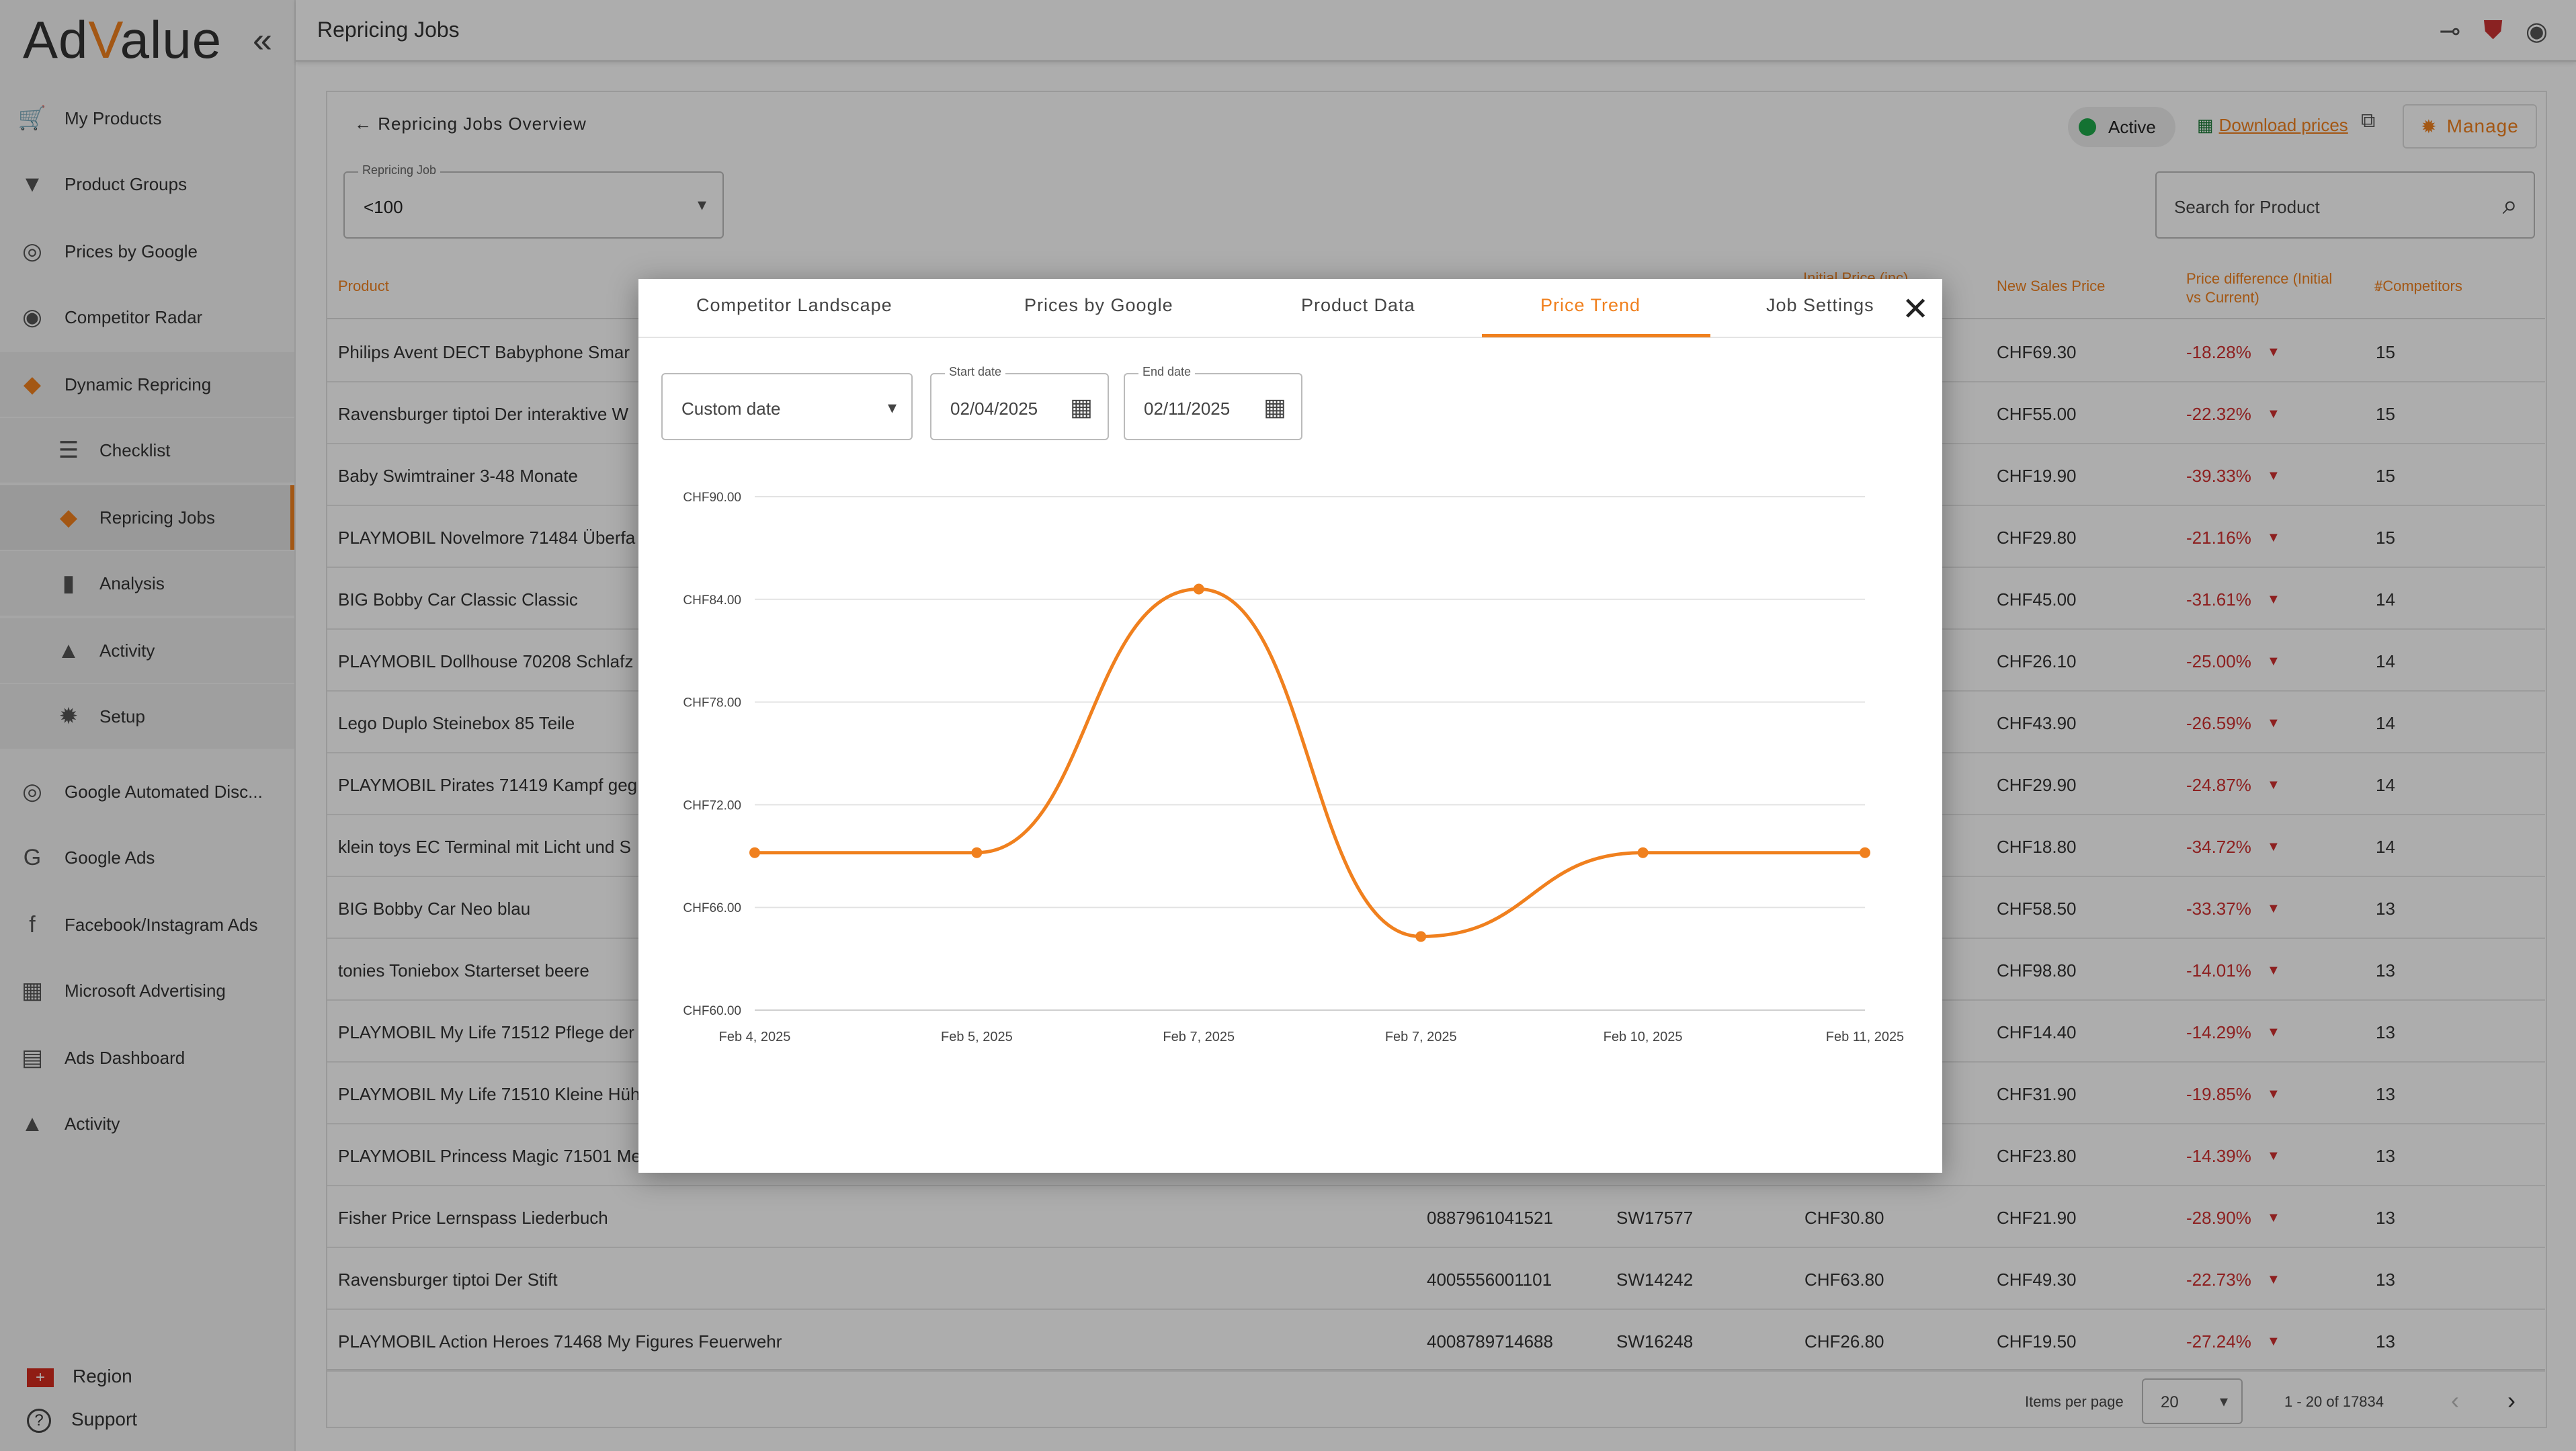 The height and width of the screenshot is (1451, 2576). Describe the element at coordinates (2037, 1280) in the screenshot. I see `cell-new-price: CHF49.30` at that location.